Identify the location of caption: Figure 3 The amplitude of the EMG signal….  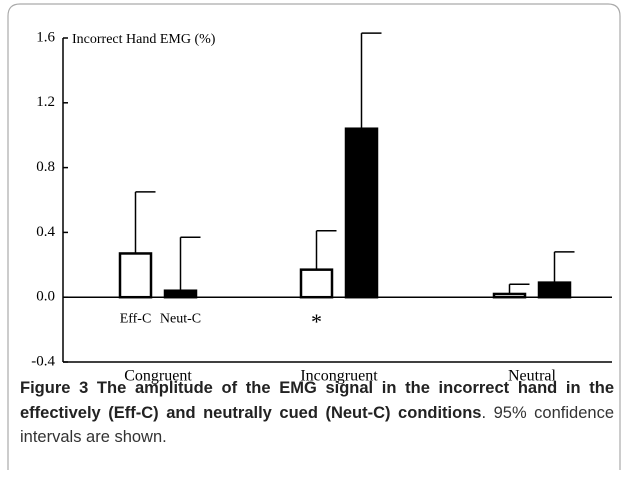
(317, 413).